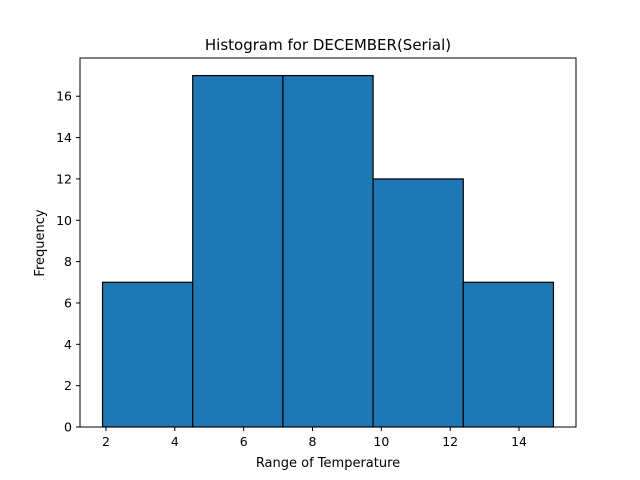  What do you see at coordinates (68, 427) in the screenshot?
I see `y-tick-label: 0` at bounding box center [68, 427].